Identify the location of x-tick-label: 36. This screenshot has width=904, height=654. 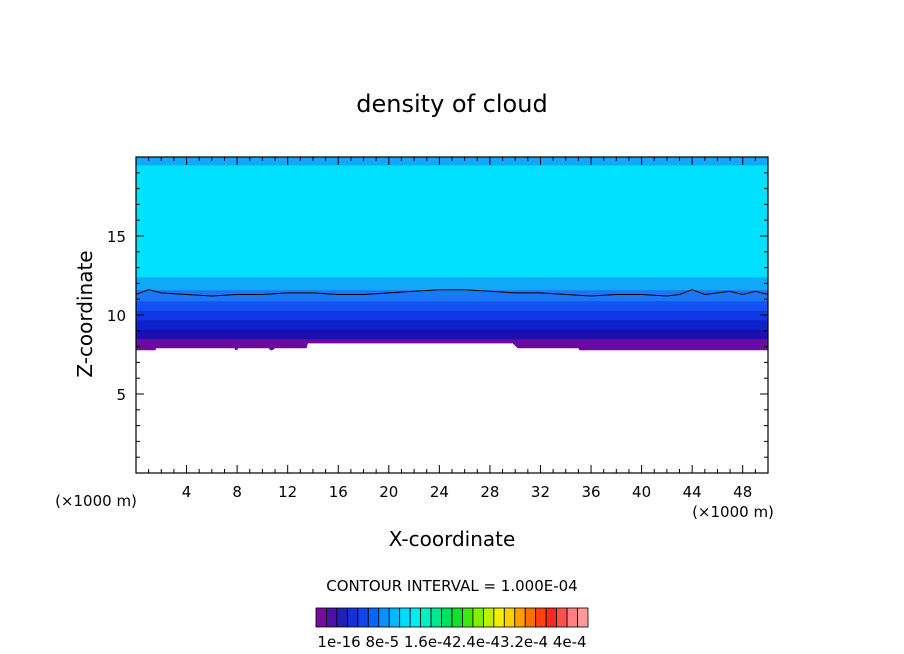
(590, 492).